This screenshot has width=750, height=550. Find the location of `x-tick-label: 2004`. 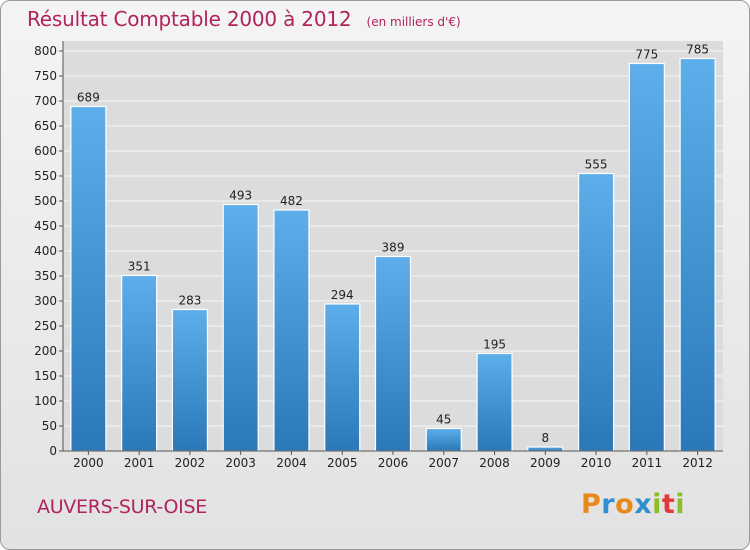

x-tick-label: 2004 is located at coordinates (291, 463).